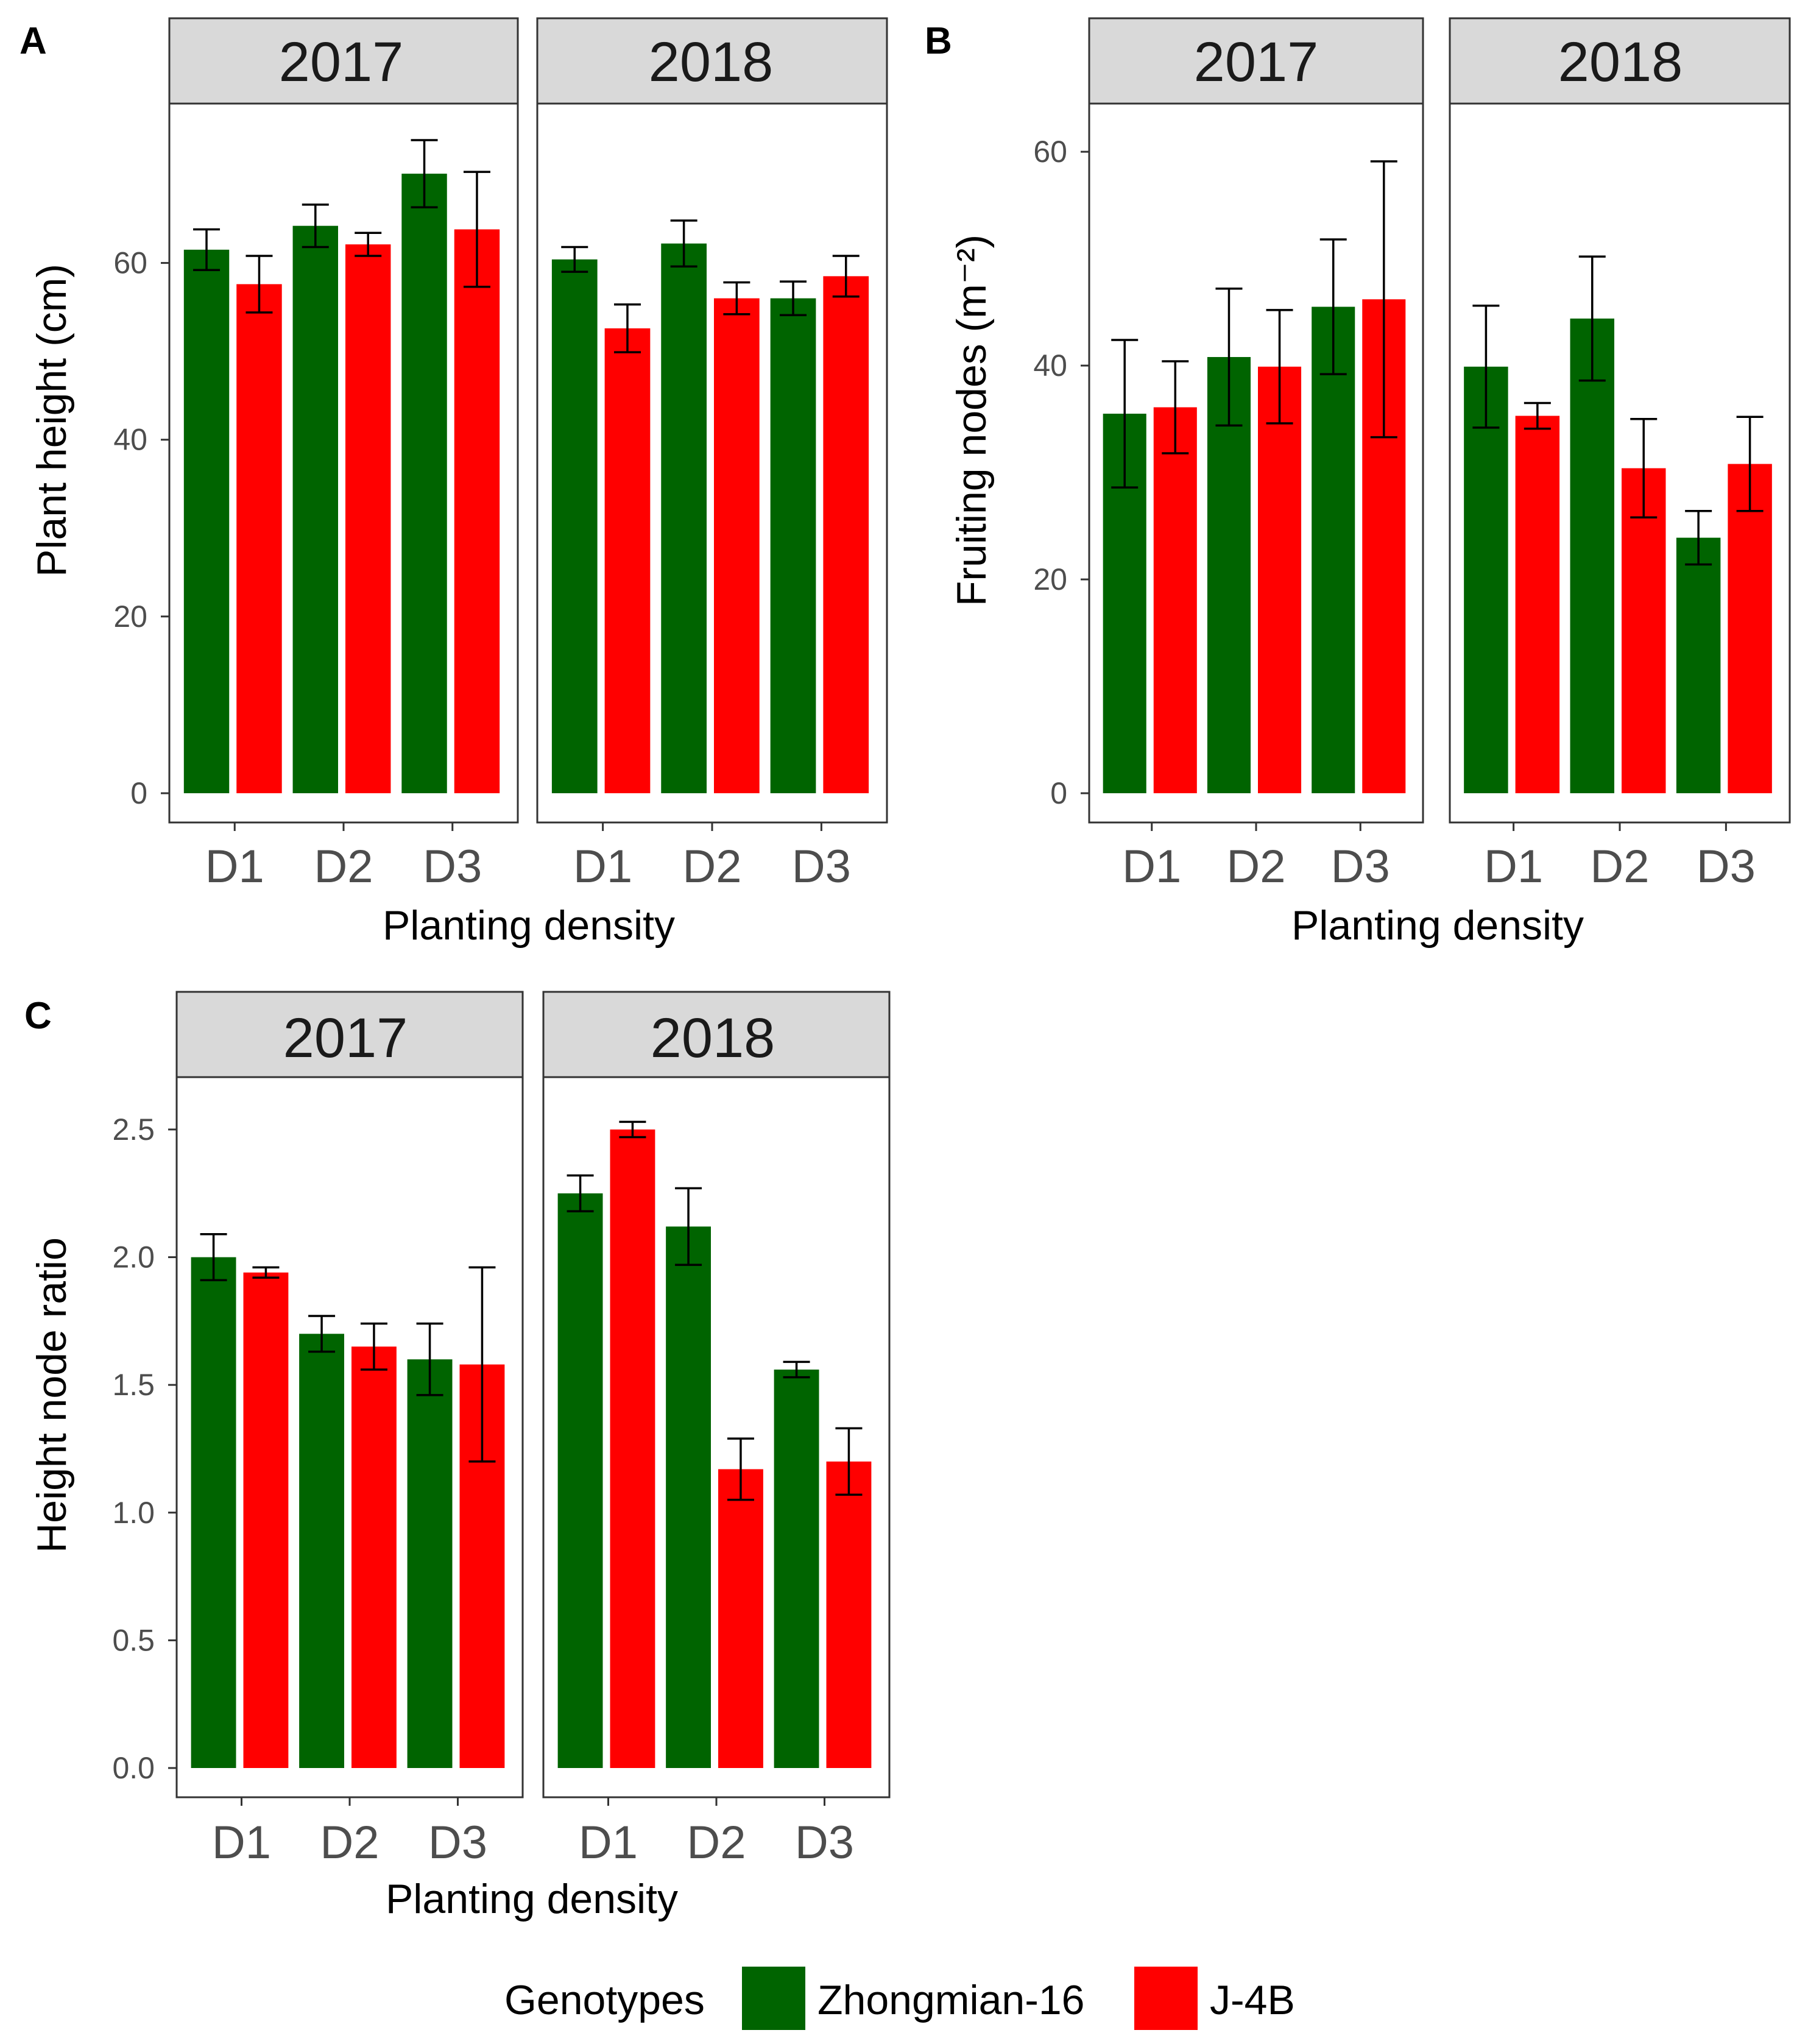  Describe the element at coordinates (133, 1640) in the screenshot. I see `panel-c-y-tick-label: 0.5` at that location.